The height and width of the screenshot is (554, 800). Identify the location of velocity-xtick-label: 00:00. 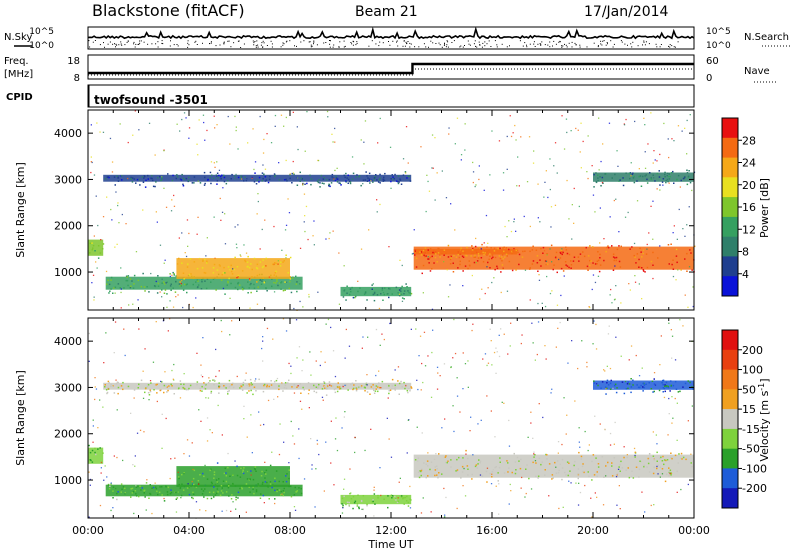
(694, 530).